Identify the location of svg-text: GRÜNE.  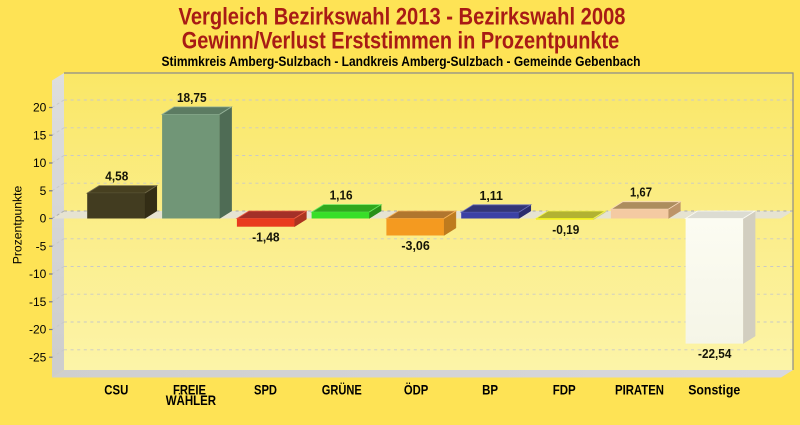
(342, 390).